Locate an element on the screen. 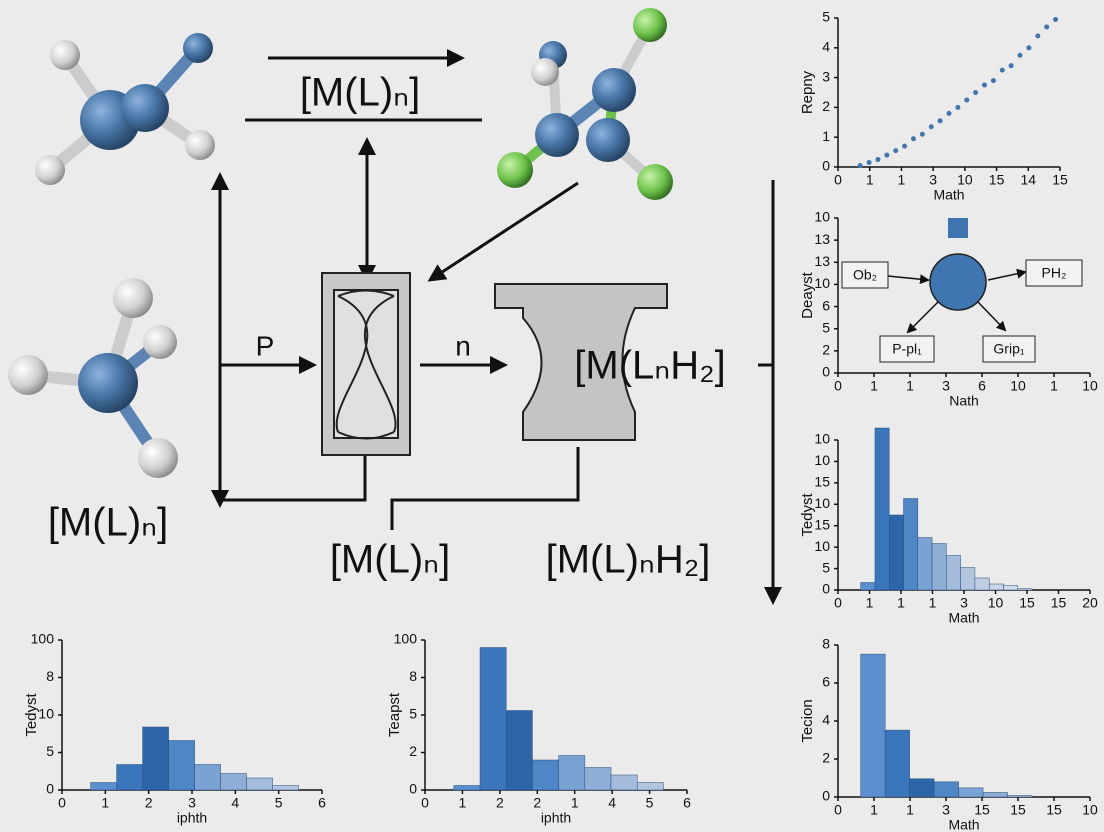 The height and width of the screenshot is (832, 1104). node-label: PH₂ is located at coordinates (1054, 273).